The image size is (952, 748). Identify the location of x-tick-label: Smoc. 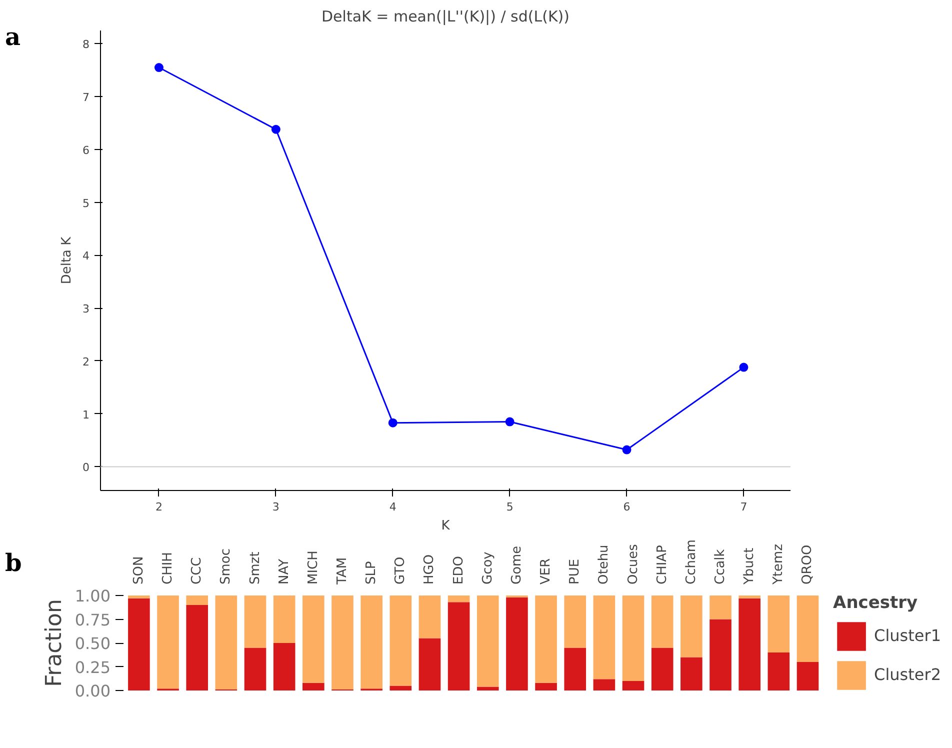
(226, 566).